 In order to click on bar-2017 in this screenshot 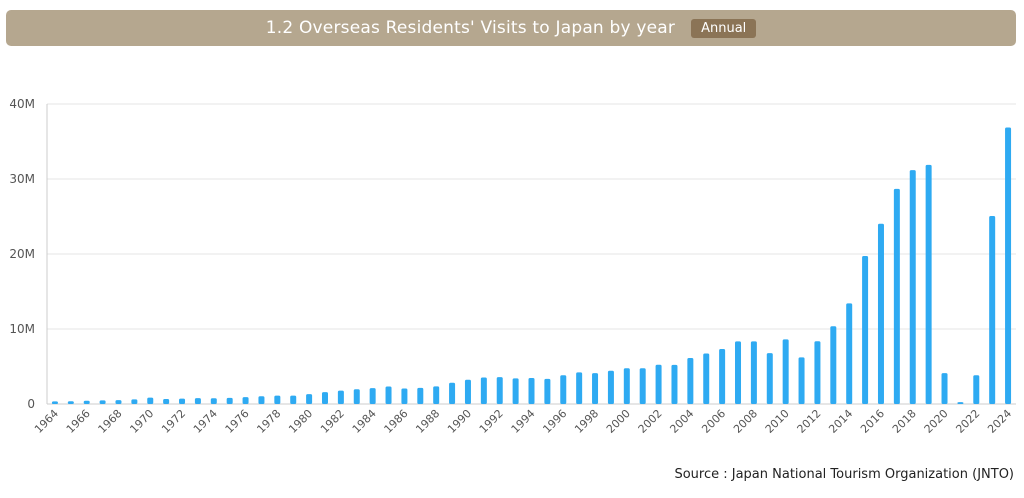, I will do `click(896, 296)`.